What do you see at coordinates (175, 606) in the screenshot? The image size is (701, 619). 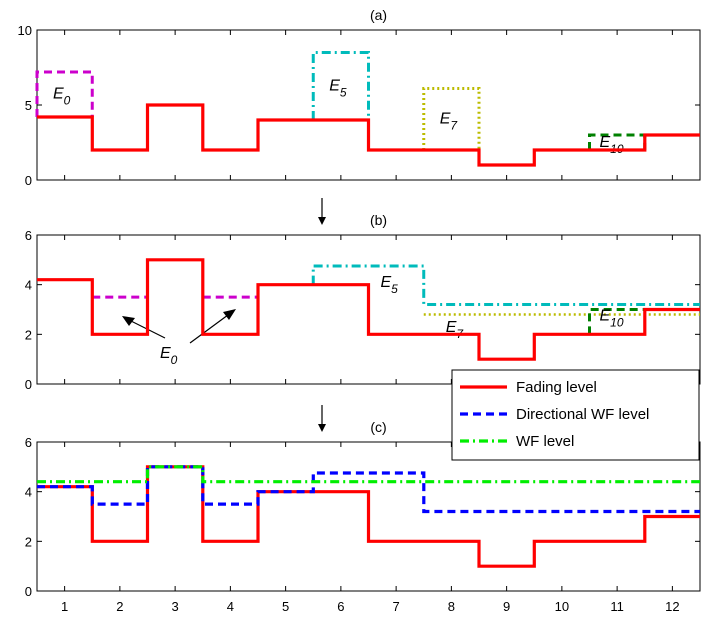 I see `x-tick-label: 3` at bounding box center [175, 606].